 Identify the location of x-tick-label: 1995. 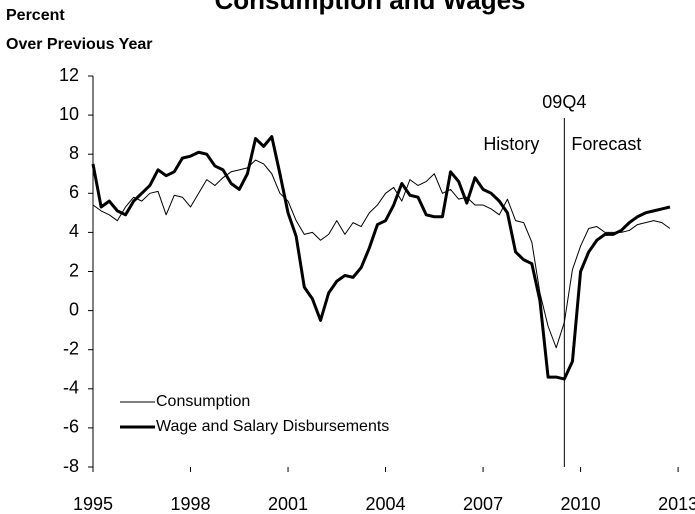
(93, 504).